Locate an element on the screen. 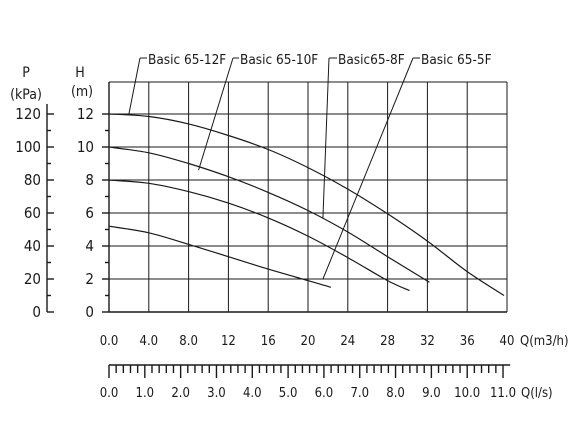  x-axis-ls-tick-label: 3.0 is located at coordinates (216, 393).